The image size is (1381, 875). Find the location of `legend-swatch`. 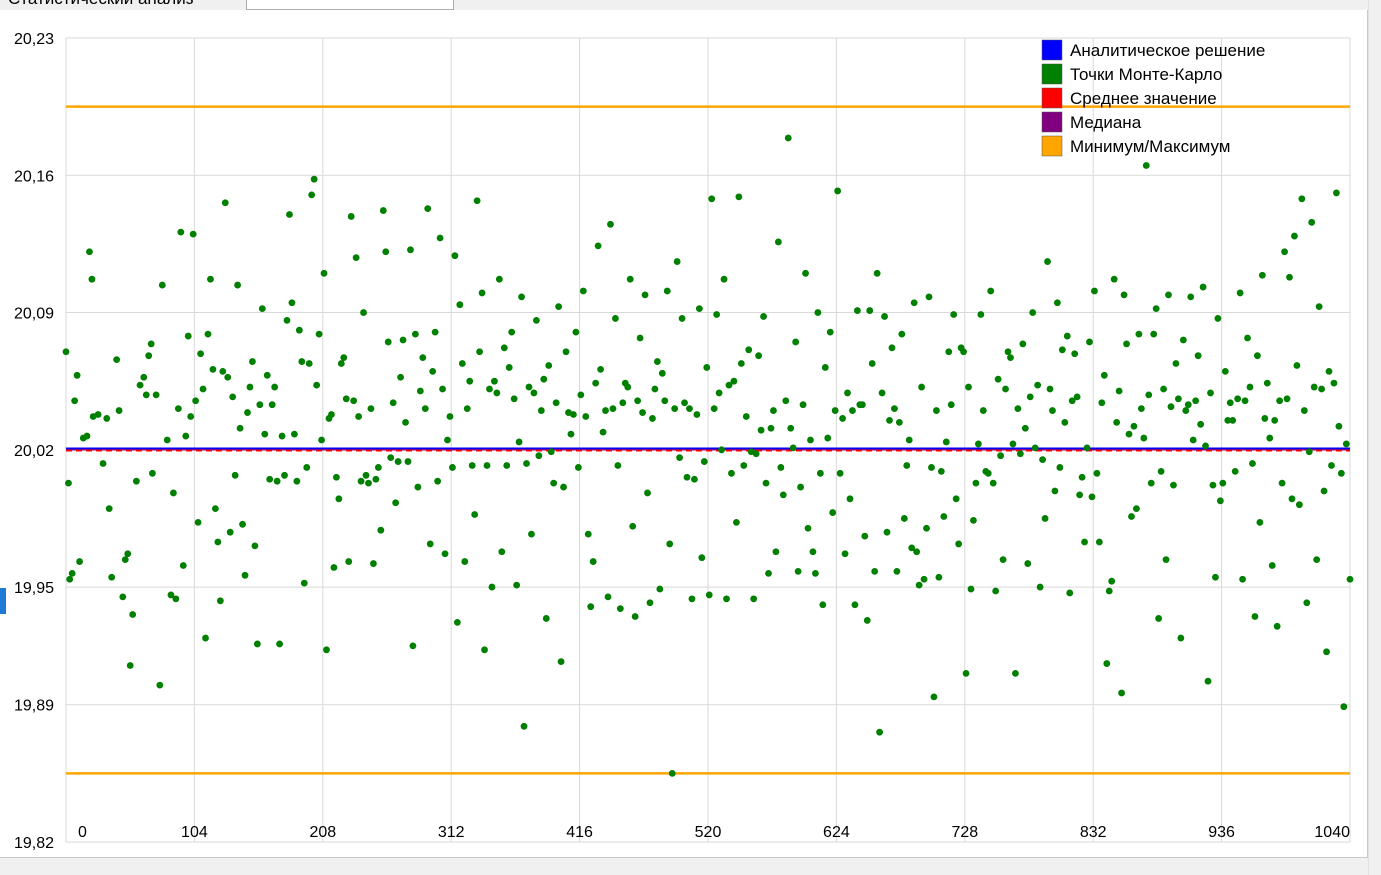

legend-swatch is located at coordinates (1052, 50).